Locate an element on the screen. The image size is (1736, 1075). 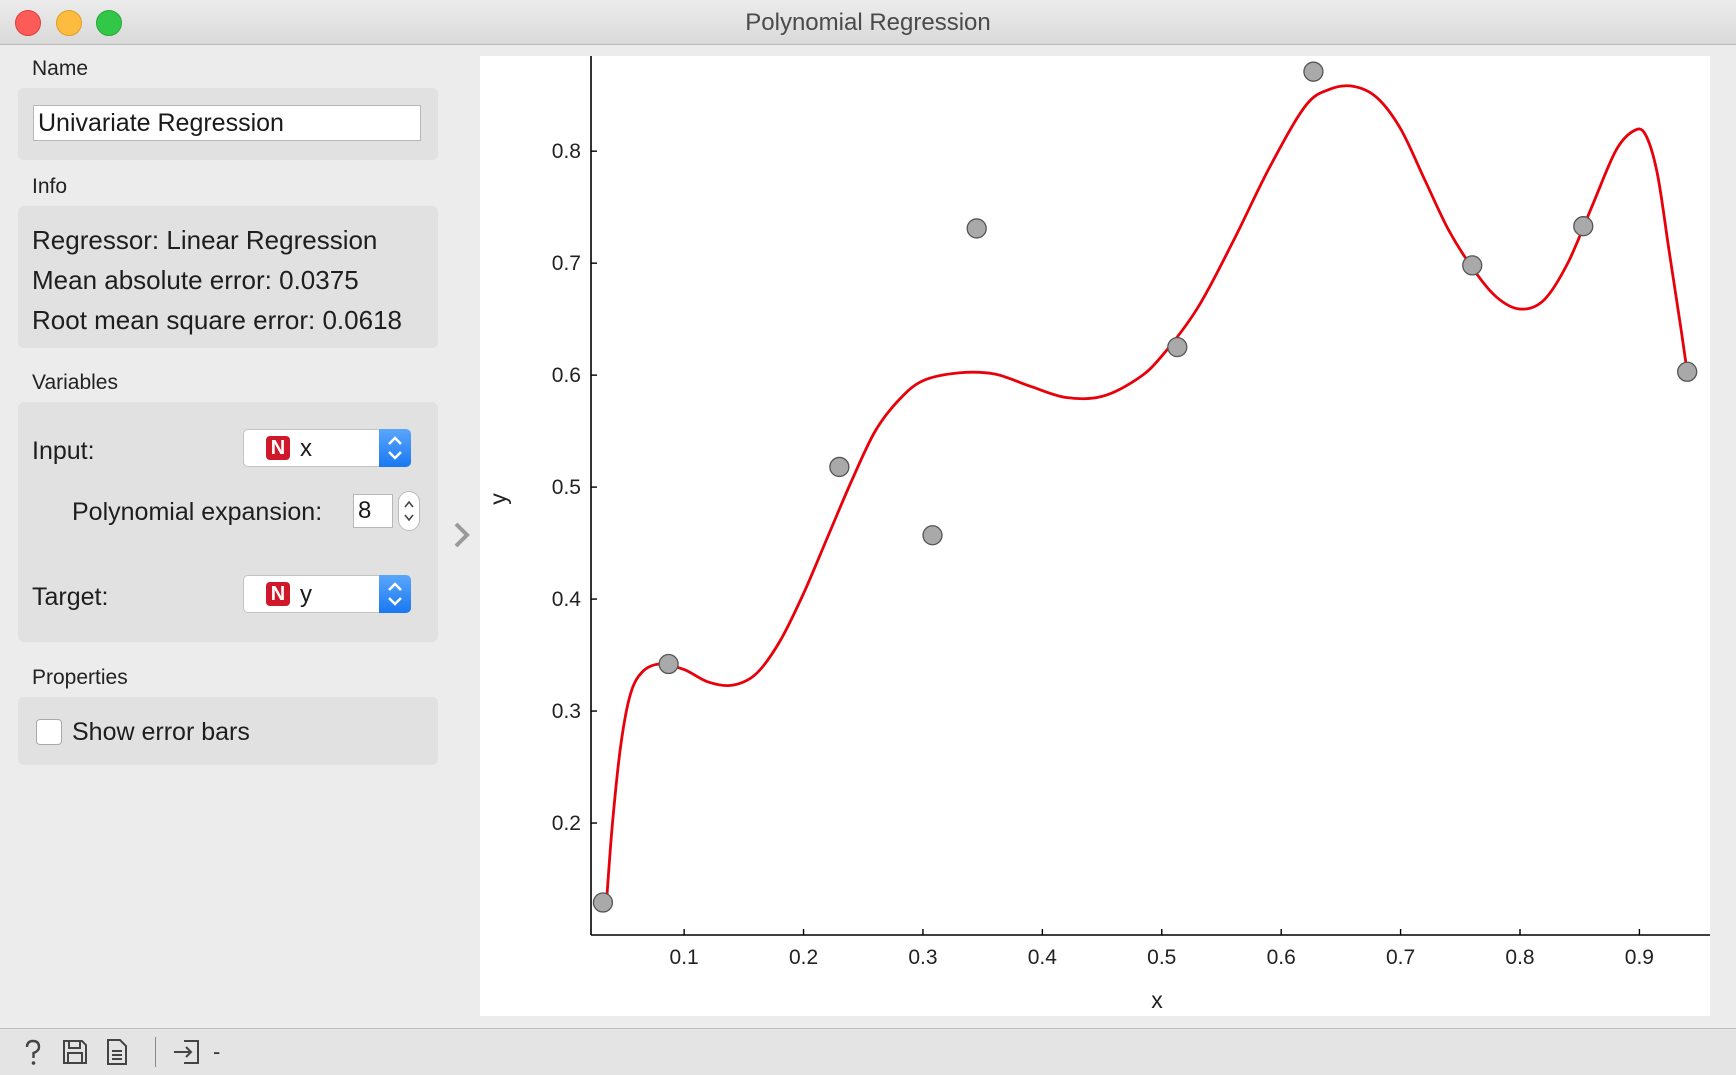
window-title: Polynomial Regression is located at coordinates (868, 22).